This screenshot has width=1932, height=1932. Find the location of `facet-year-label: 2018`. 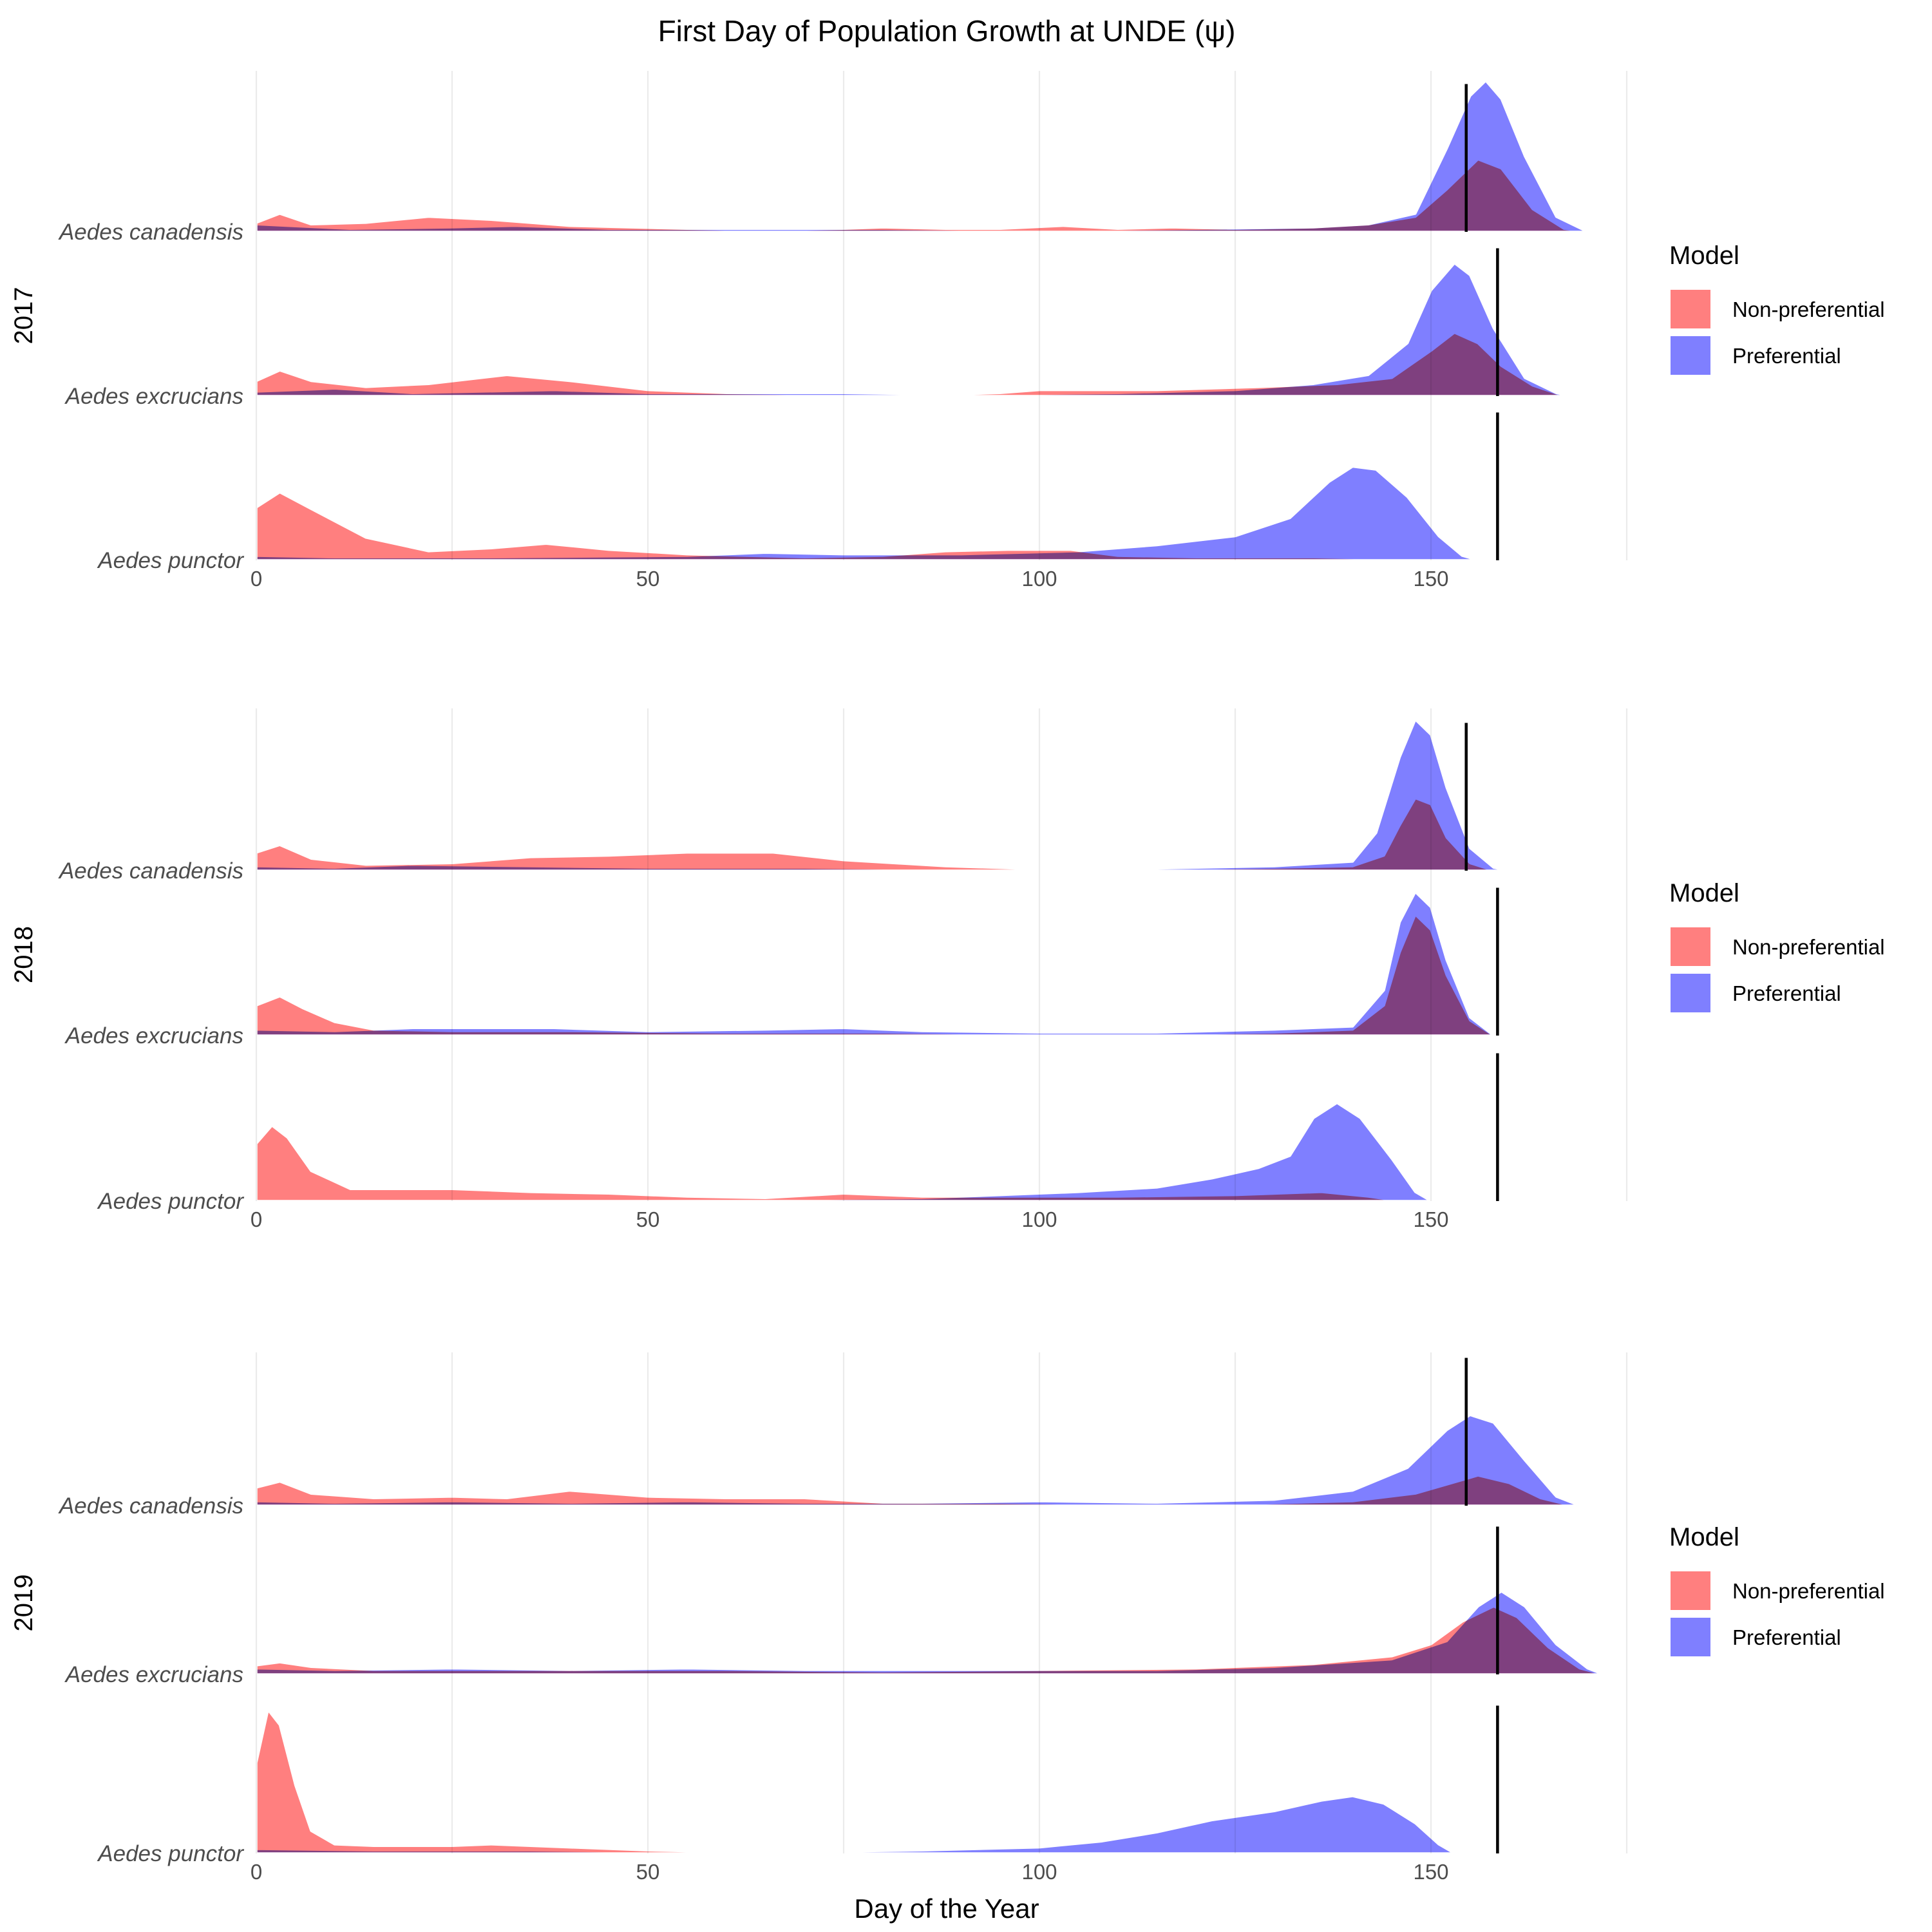

facet-year-label: 2018 is located at coordinates (24, 954).